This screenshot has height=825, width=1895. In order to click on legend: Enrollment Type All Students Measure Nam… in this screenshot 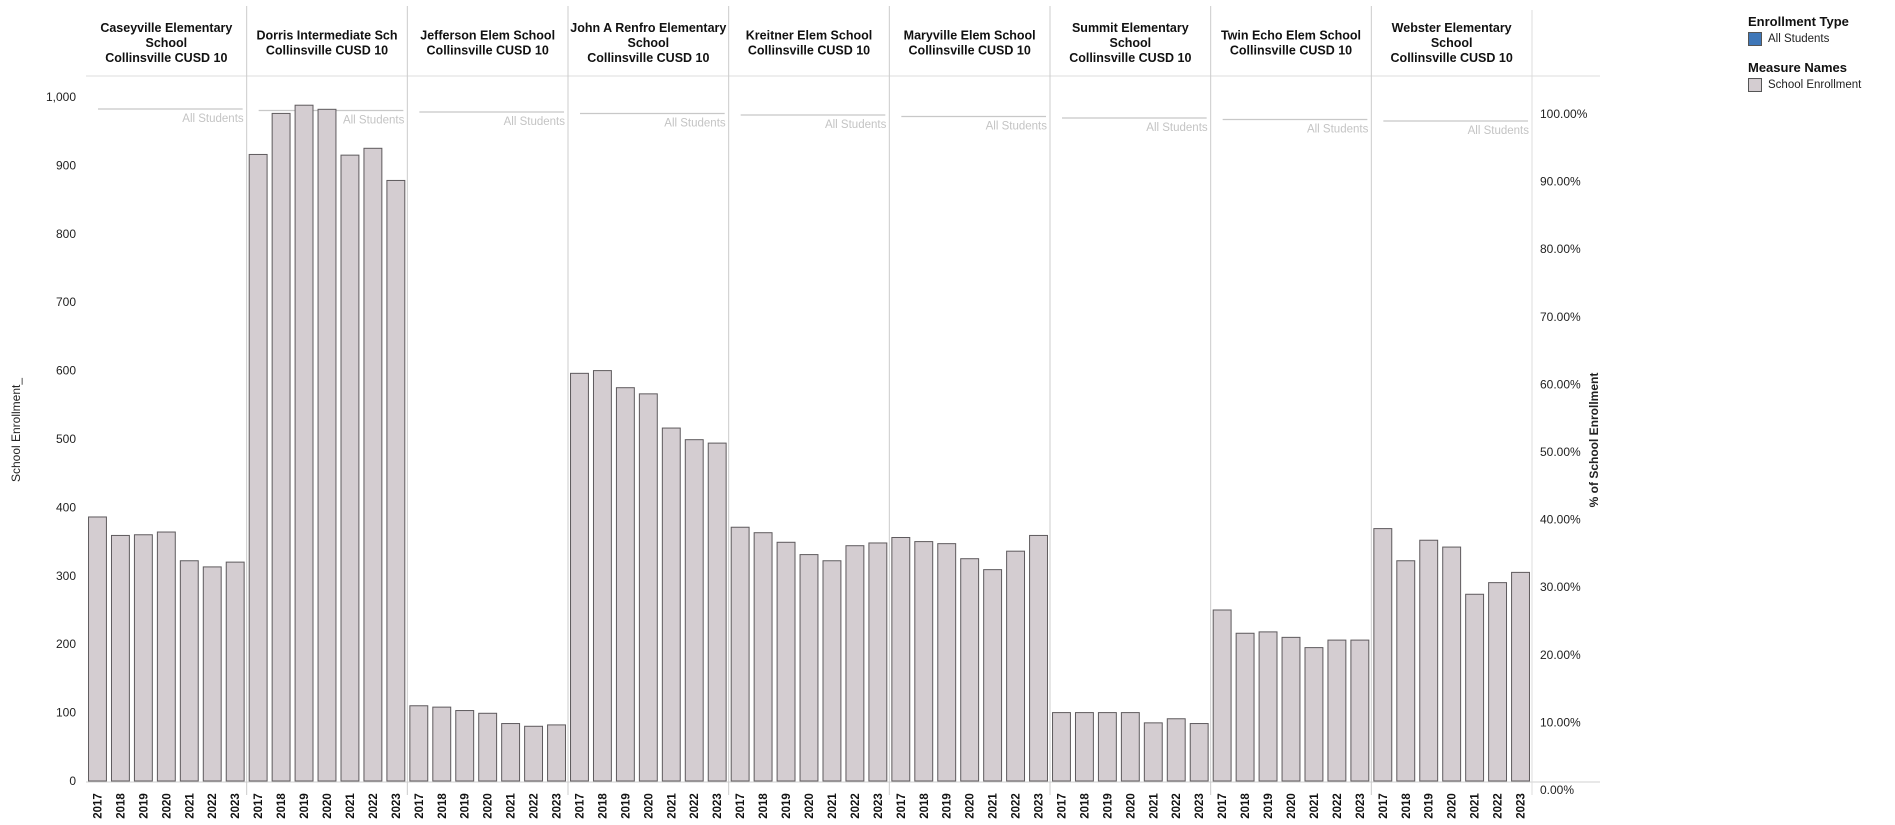, I will do `click(1804, 53)`.